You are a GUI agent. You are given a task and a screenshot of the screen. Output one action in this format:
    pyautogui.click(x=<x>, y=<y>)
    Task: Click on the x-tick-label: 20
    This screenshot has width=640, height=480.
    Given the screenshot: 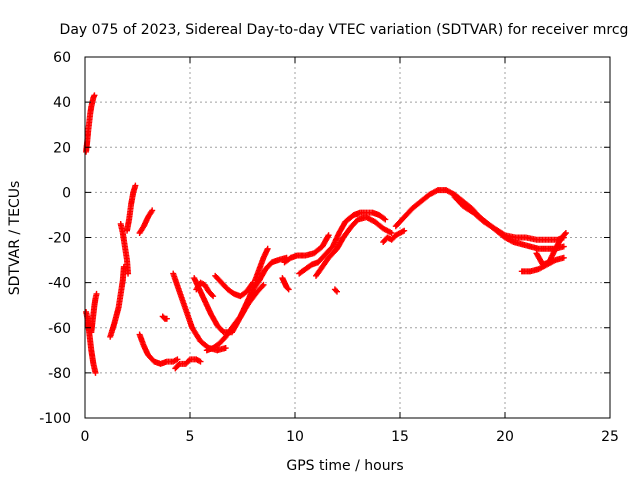 What is the action you would take?
    pyautogui.click(x=505, y=437)
    